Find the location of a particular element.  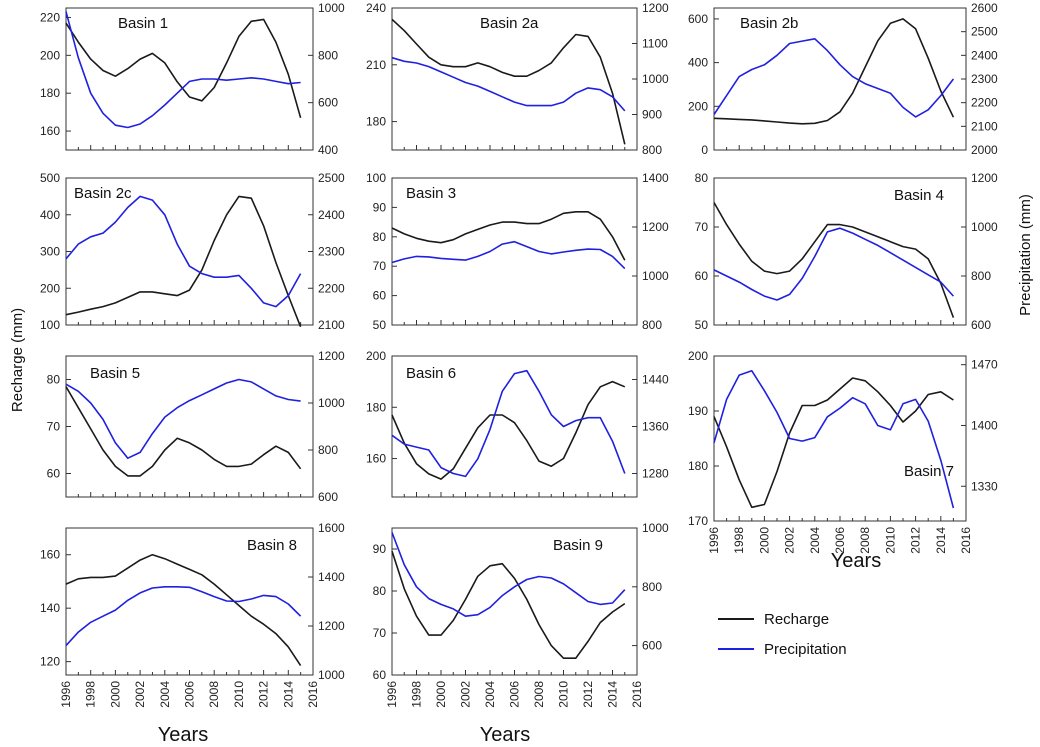

right-tick-label: 1100 is located at coordinates (655, 44).